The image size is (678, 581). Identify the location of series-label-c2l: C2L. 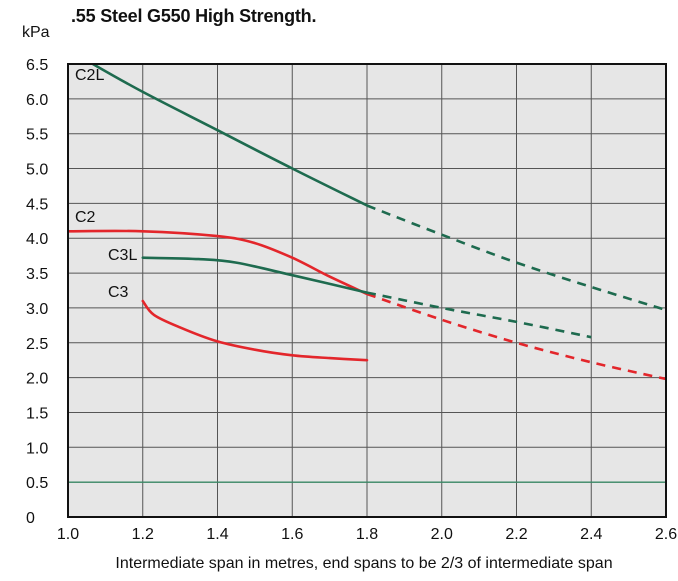
(89, 75).